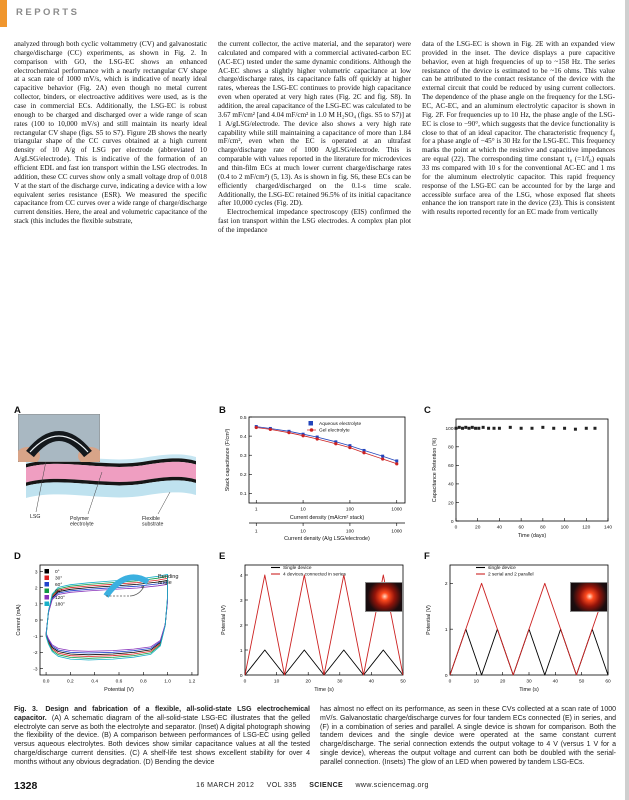 Image resolution: width=629 pixels, height=800 pixels. Describe the element at coordinates (340, 424) in the screenshot. I see `svg-text: Aqueous electrolyte` at that location.